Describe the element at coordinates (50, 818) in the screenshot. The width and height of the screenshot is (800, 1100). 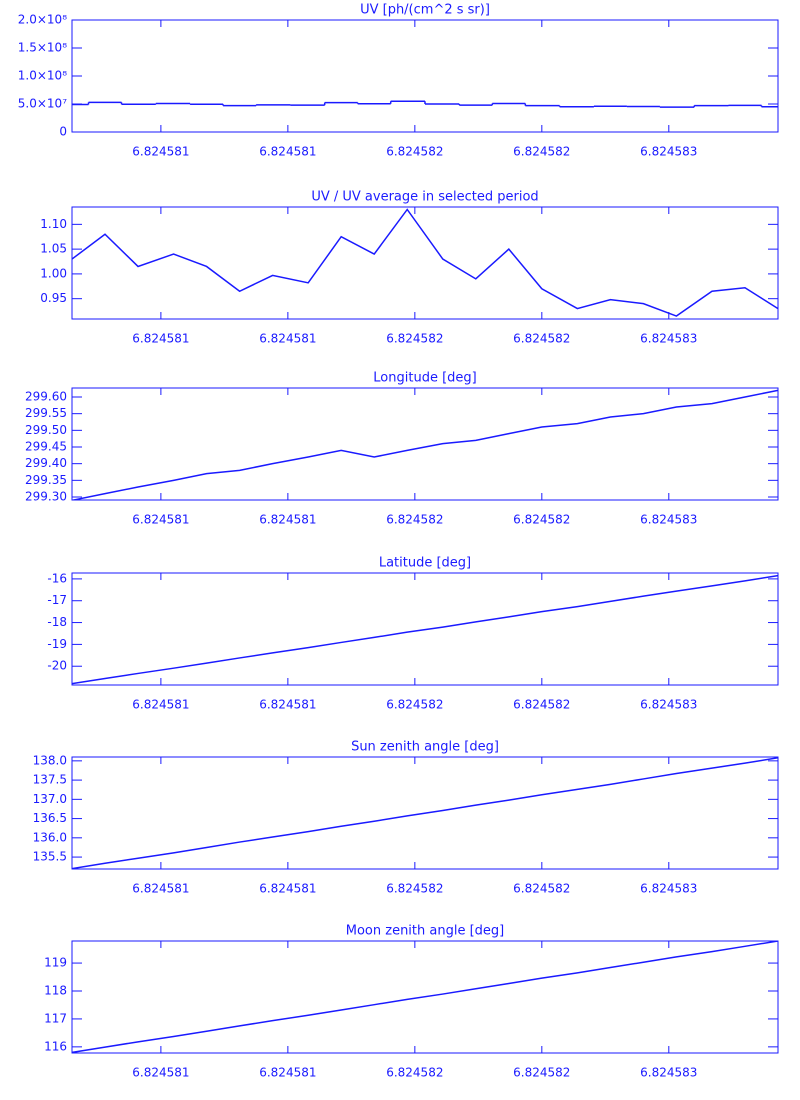
I see `y-tick-label: 136.5` at that location.